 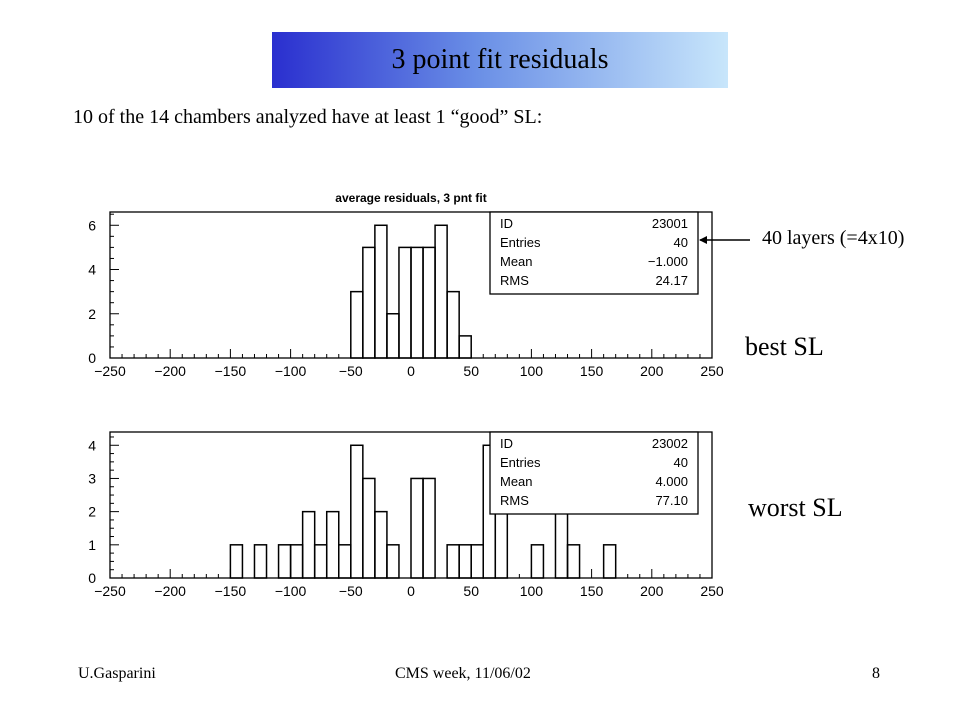 What do you see at coordinates (876, 673) in the screenshot?
I see `footer-page-number: 8` at bounding box center [876, 673].